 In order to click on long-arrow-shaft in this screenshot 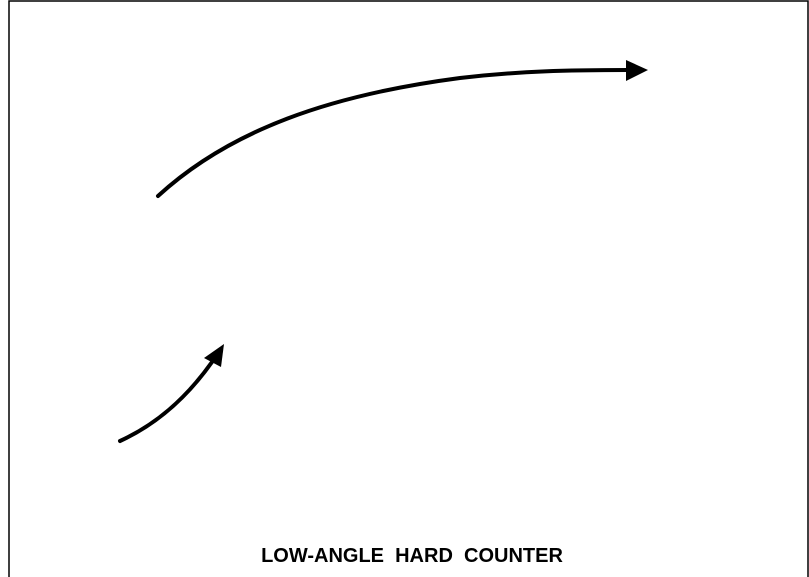, I will do `click(393, 133)`.